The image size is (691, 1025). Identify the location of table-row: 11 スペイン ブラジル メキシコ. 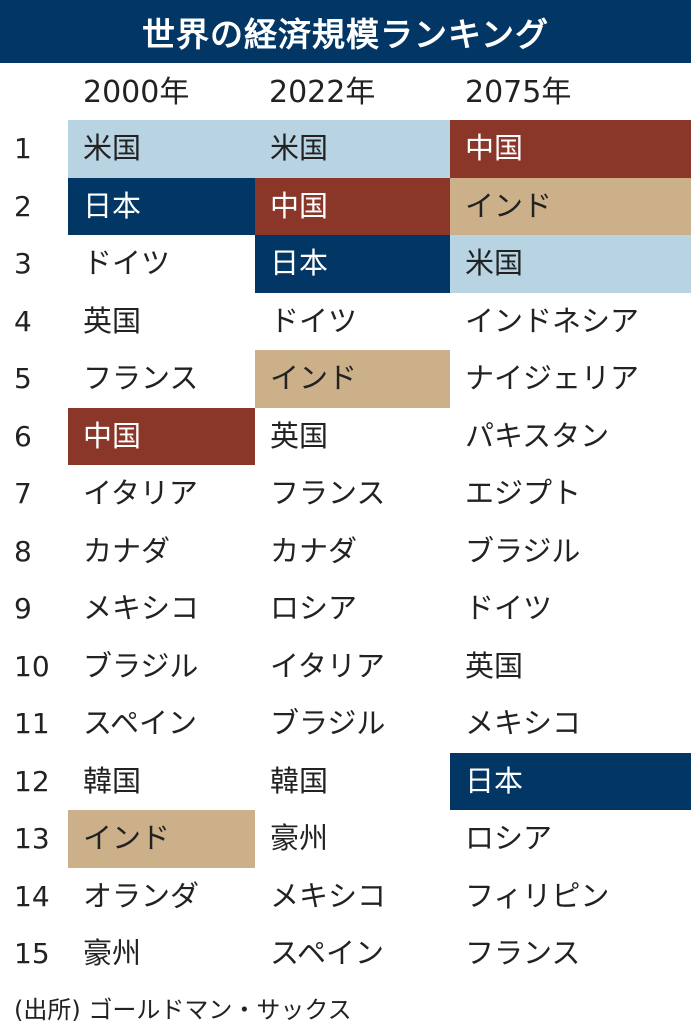
(345, 724).